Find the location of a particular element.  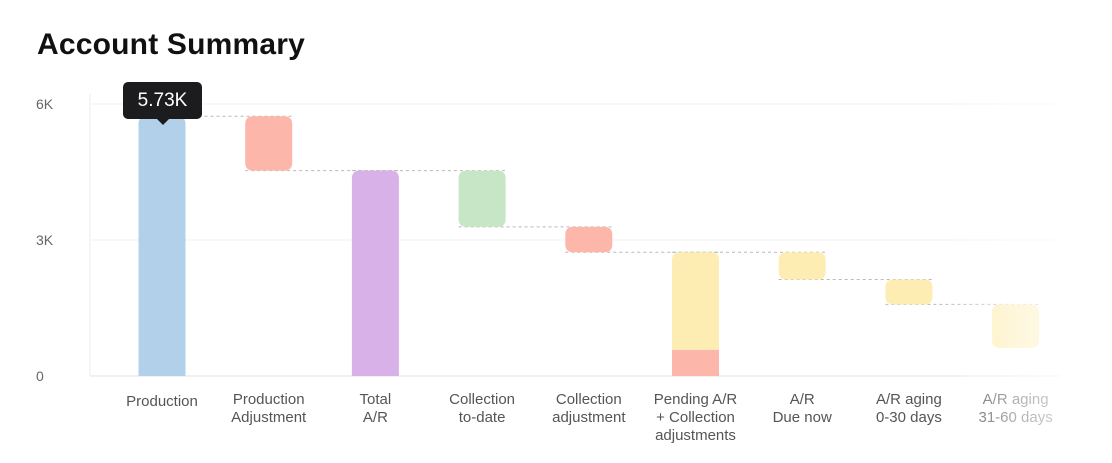

y-tick-label-1: 3K is located at coordinates (45, 240).